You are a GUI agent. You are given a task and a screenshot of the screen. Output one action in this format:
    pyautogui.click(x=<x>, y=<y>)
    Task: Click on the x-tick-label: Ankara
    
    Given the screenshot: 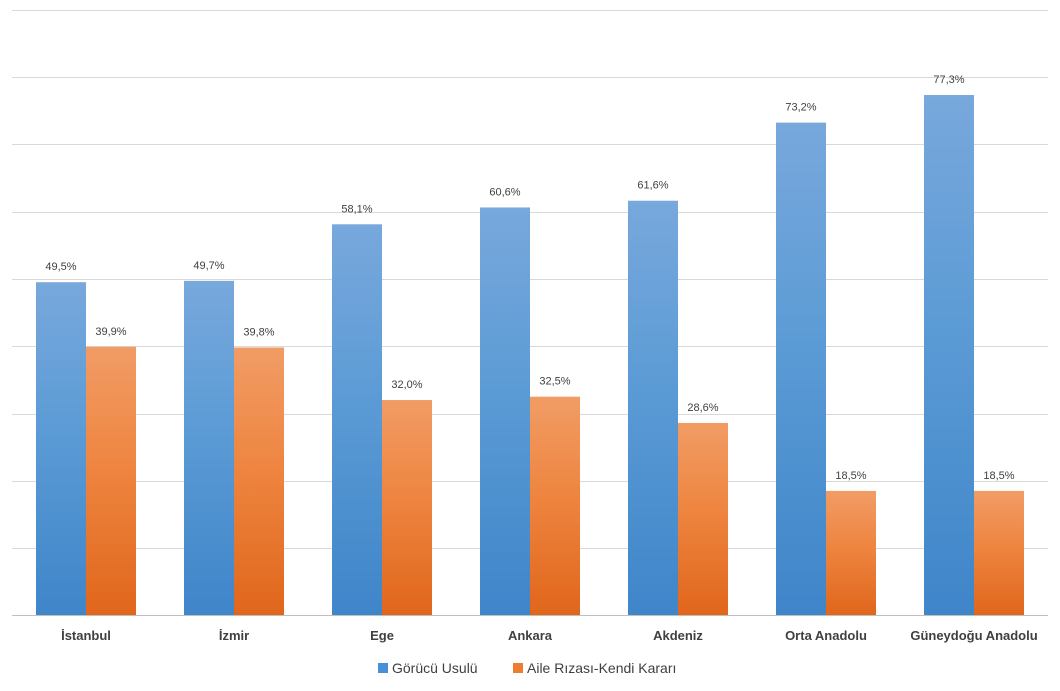 What is the action you would take?
    pyautogui.click(x=530, y=635)
    